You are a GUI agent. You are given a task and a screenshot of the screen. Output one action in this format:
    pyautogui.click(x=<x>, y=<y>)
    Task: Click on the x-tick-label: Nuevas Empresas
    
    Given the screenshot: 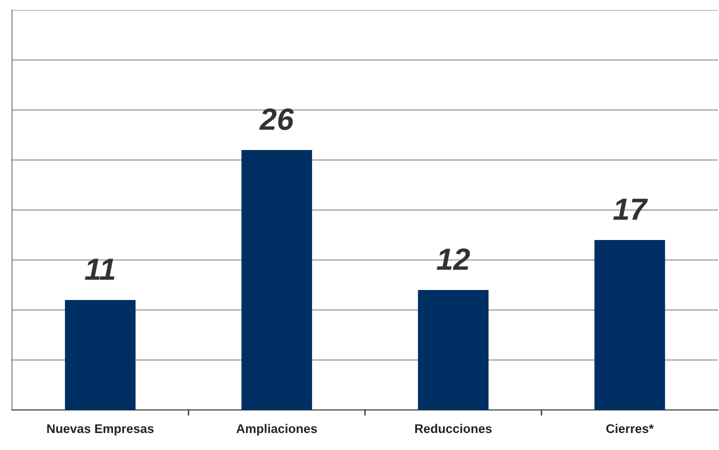 What is the action you would take?
    pyautogui.click(x=100, y=430)
    